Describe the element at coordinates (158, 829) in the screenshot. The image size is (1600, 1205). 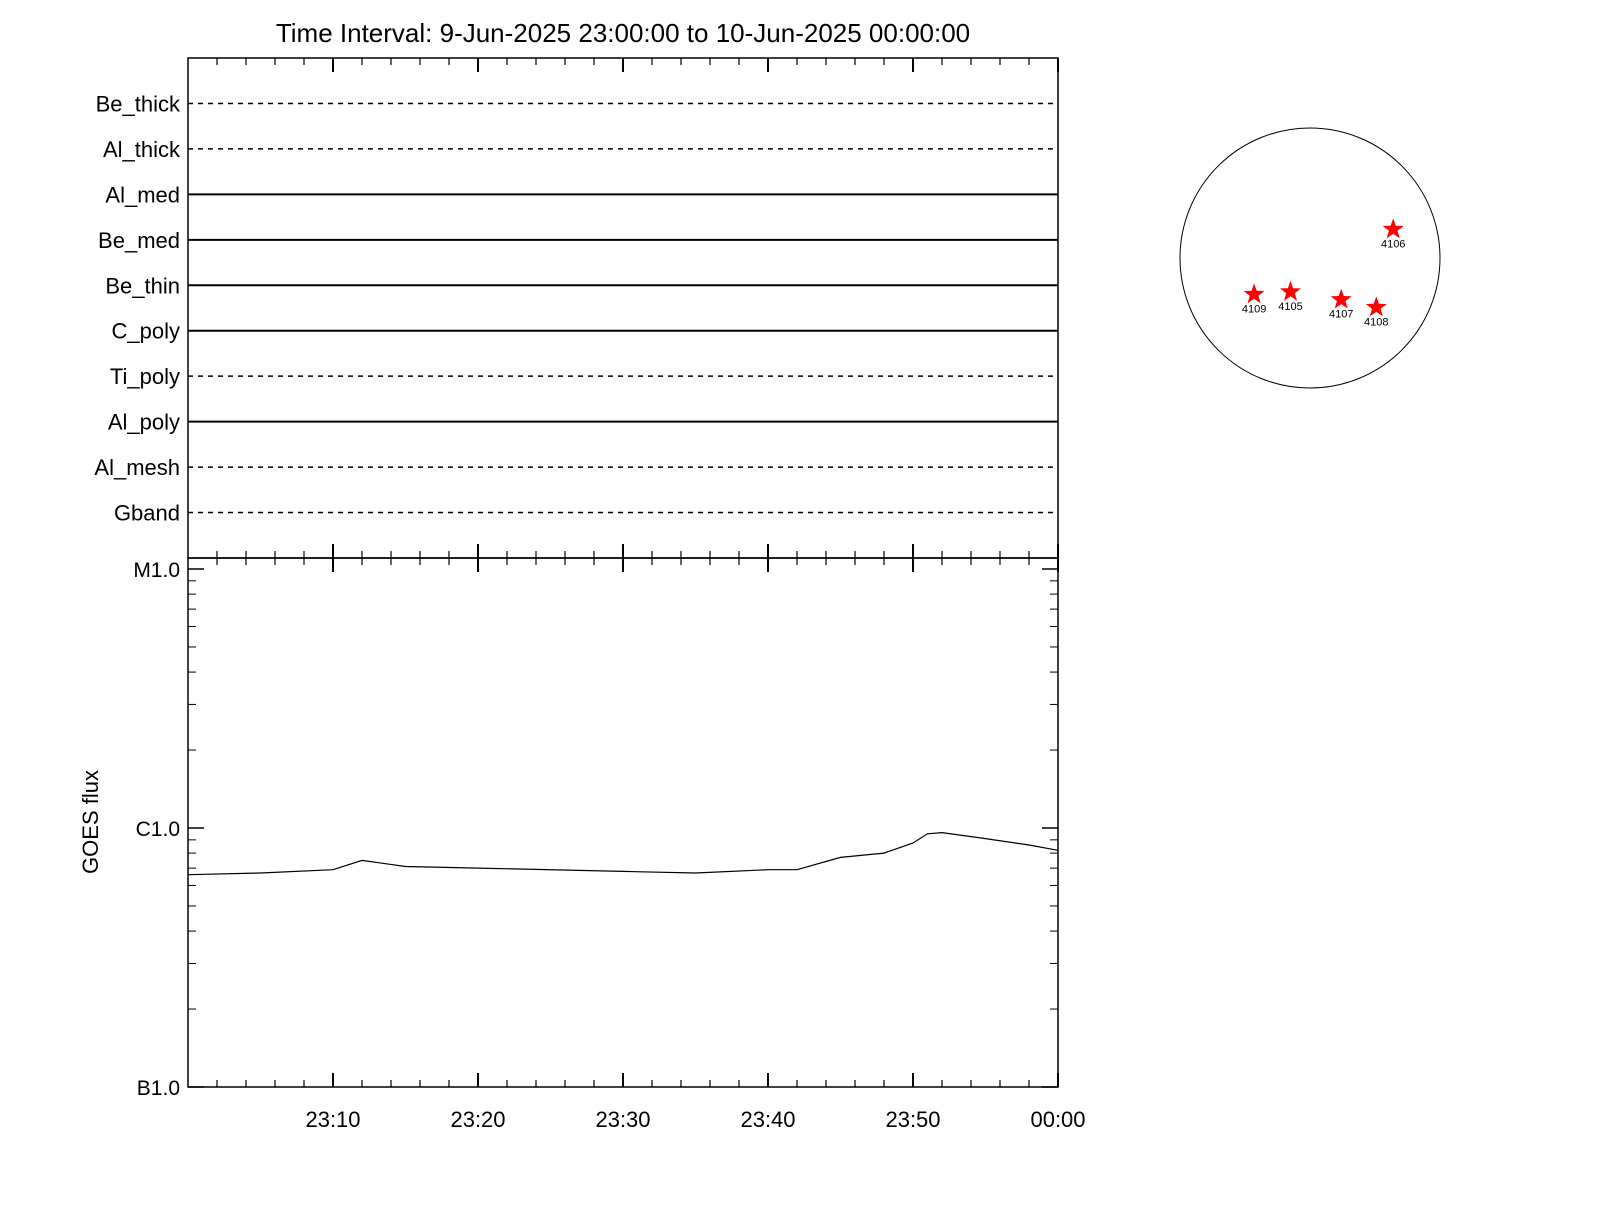
I see `y-tick-label: C1.0` at that location.